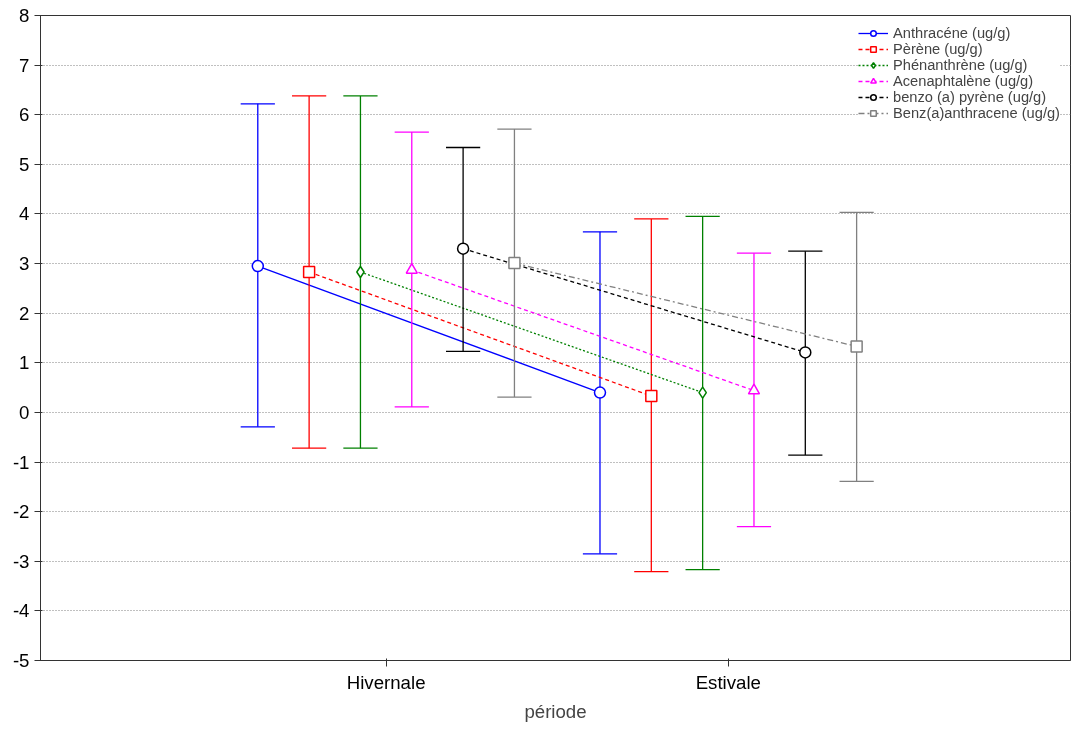  What do you see at coordinates (24, 313) in the screenshot?
I see `y-tick-label: 2` at bounding box center [24, 313].